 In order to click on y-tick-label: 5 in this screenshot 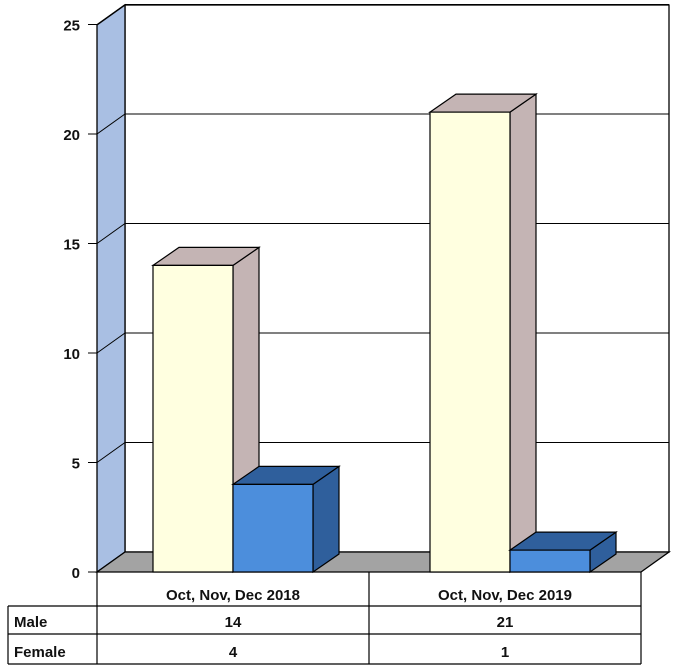, I will do `click(76, 464)`.